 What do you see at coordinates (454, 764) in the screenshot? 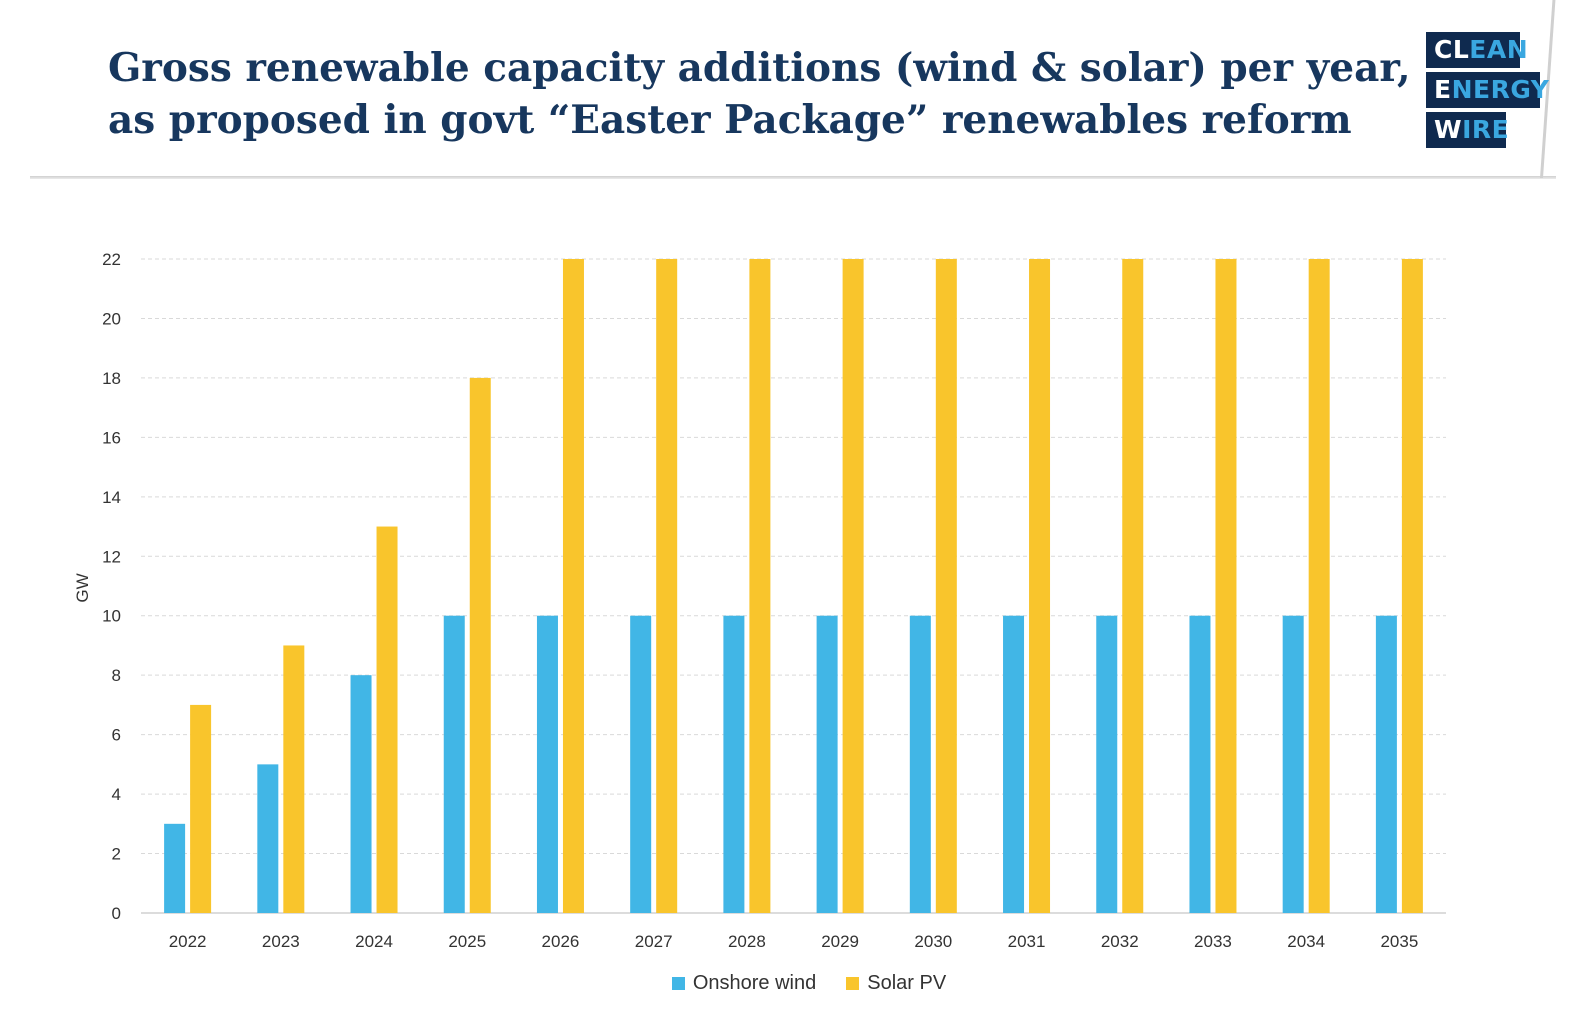
I see `bar-onshore-wind-2025` at bounding box center [454, 764].